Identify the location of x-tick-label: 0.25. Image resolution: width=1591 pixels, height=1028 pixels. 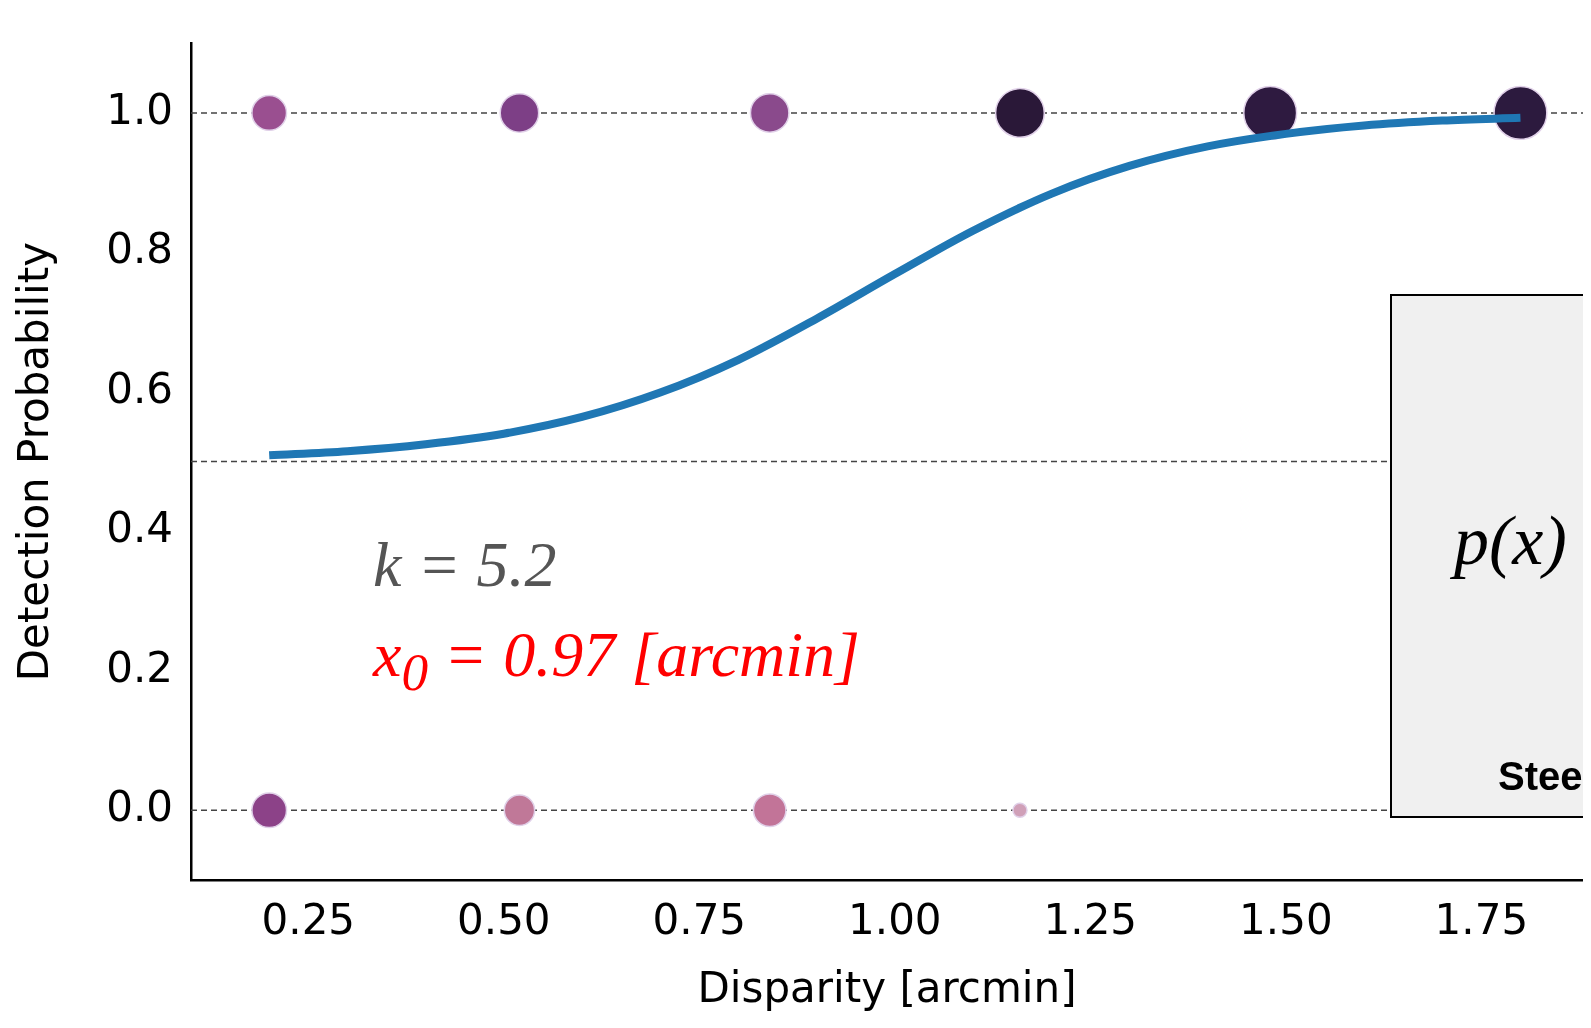
(308, 920).